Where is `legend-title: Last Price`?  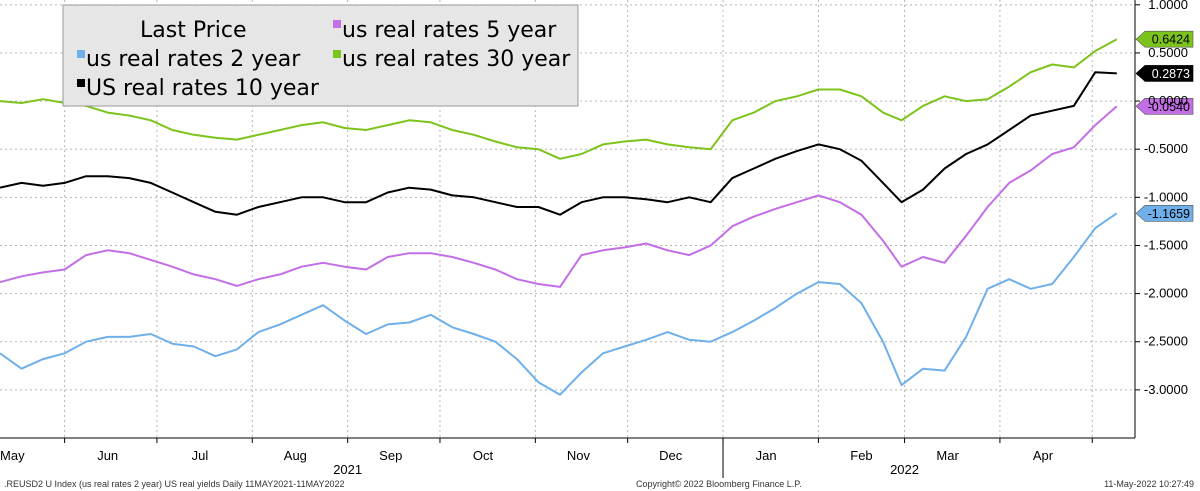
legend-title: Last Price is located at coordinates (193, 30).